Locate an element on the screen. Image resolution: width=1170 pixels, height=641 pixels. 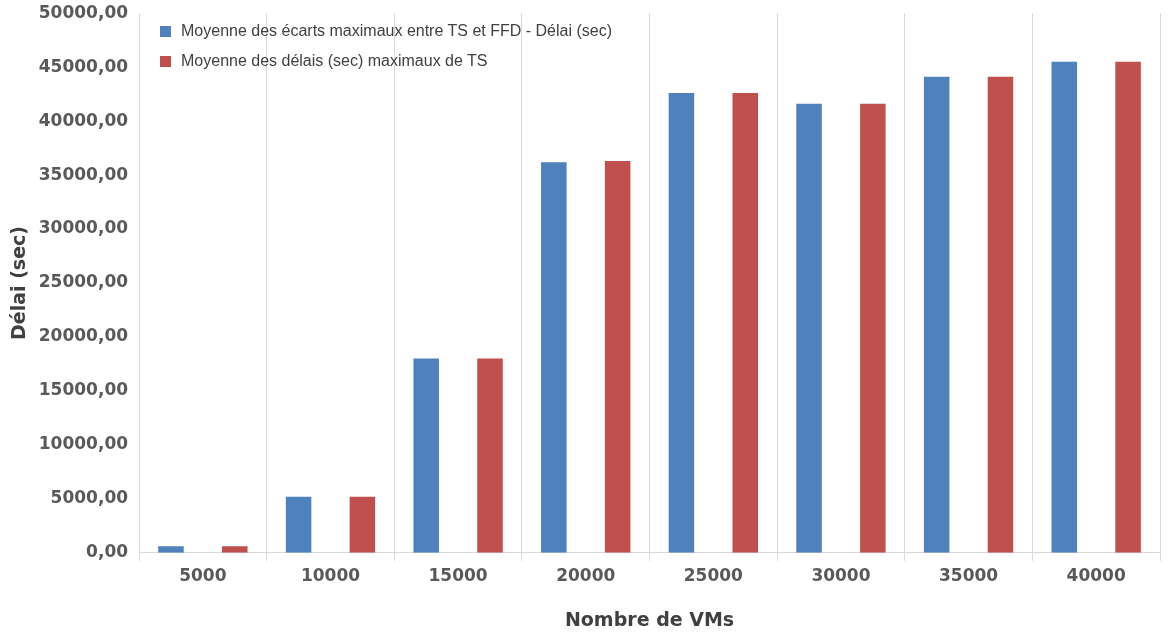
y-tick-label: 5000,00 is located at coordinates (89, 497).